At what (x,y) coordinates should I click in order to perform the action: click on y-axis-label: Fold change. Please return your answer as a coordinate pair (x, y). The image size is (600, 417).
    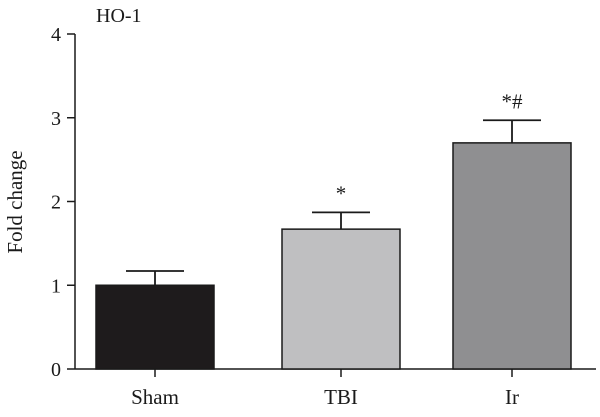
    Looking at the image, I should click on (15, 201).